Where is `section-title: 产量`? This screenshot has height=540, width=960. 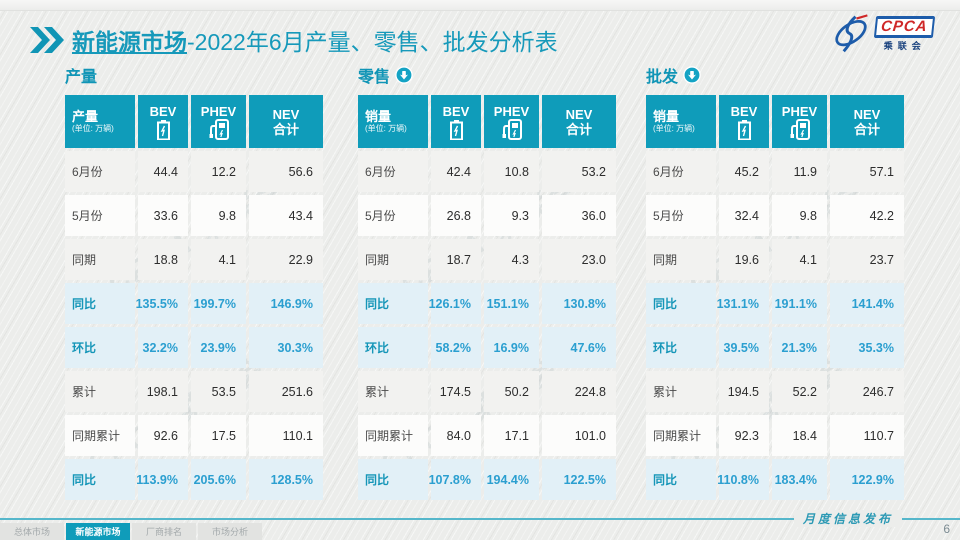
section-title: 产量 is located at coordinates (81, 77).